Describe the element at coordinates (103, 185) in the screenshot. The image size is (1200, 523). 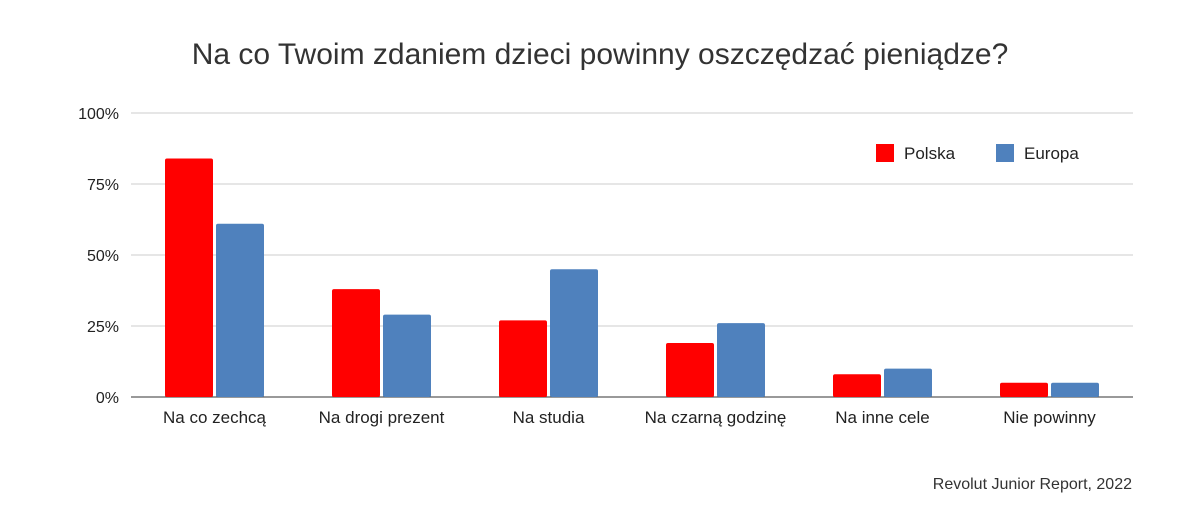
I see `y-tick-label: 75%` at that location.